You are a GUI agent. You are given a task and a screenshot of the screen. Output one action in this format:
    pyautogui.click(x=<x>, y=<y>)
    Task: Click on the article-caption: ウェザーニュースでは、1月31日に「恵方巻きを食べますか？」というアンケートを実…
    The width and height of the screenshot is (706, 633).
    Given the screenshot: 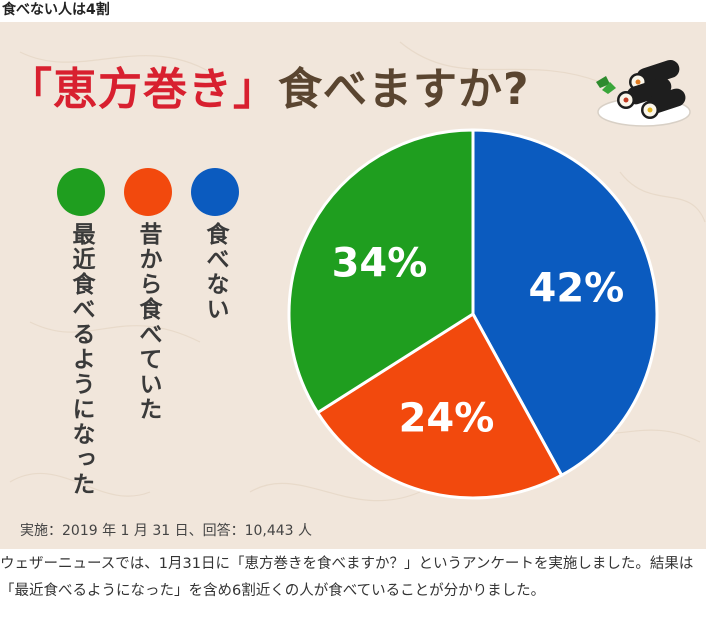 What is the action you would take?
    pyautogui.click(x=347, y=577)
    